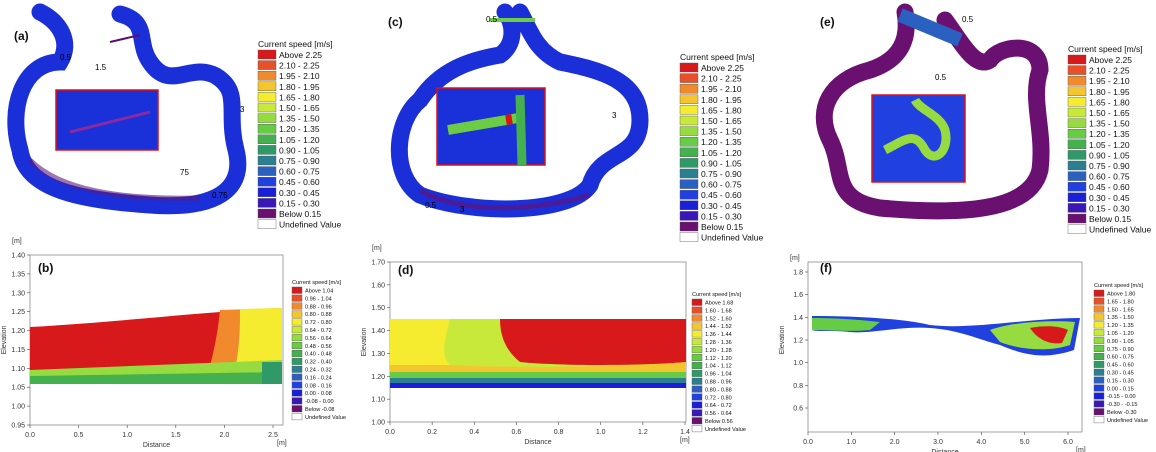  What do you see at coordinates (721, 110) in the screenshot?
I see `legend-entry: 1.65 - 1.80` at bounding box center [721, 110].